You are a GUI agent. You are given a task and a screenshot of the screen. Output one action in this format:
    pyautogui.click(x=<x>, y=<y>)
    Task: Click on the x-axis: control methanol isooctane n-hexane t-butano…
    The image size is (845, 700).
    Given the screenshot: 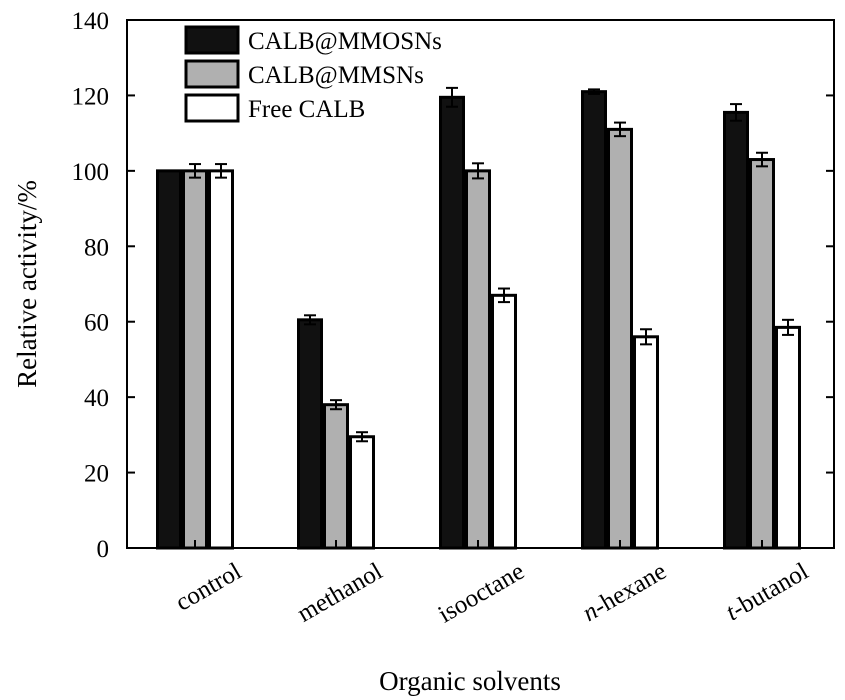 What is the action you would take?
    pyautogui.click(x=492, y=584)
    